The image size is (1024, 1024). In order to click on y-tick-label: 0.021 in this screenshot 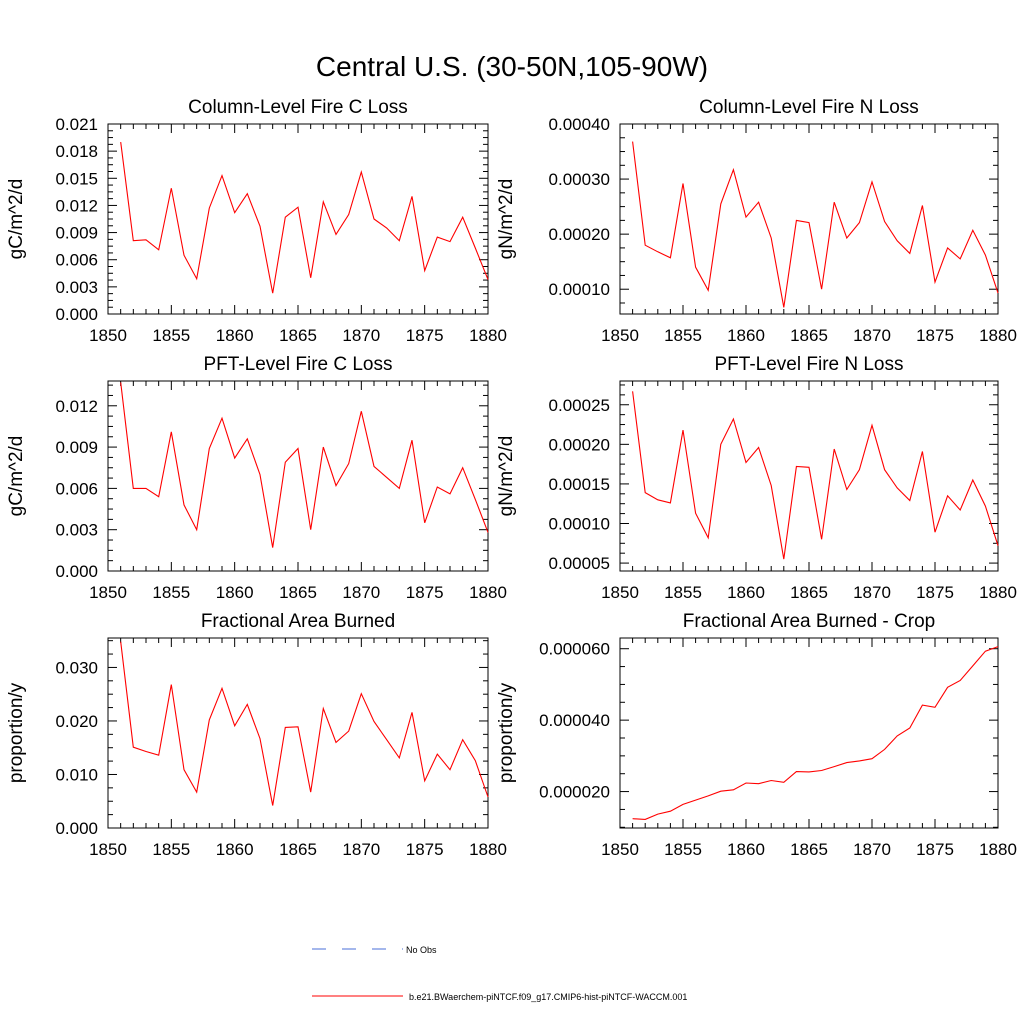, I will do `click(76, 124)`.